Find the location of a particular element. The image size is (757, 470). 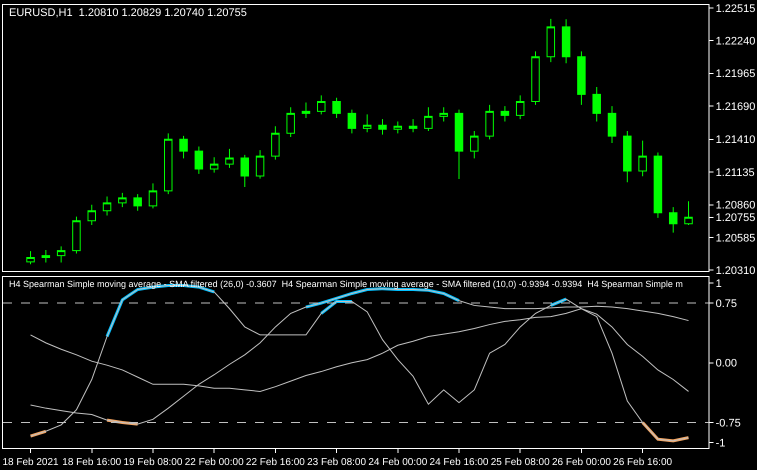

y-tick-label: 1.20860 is located at coordinates (736, 206).